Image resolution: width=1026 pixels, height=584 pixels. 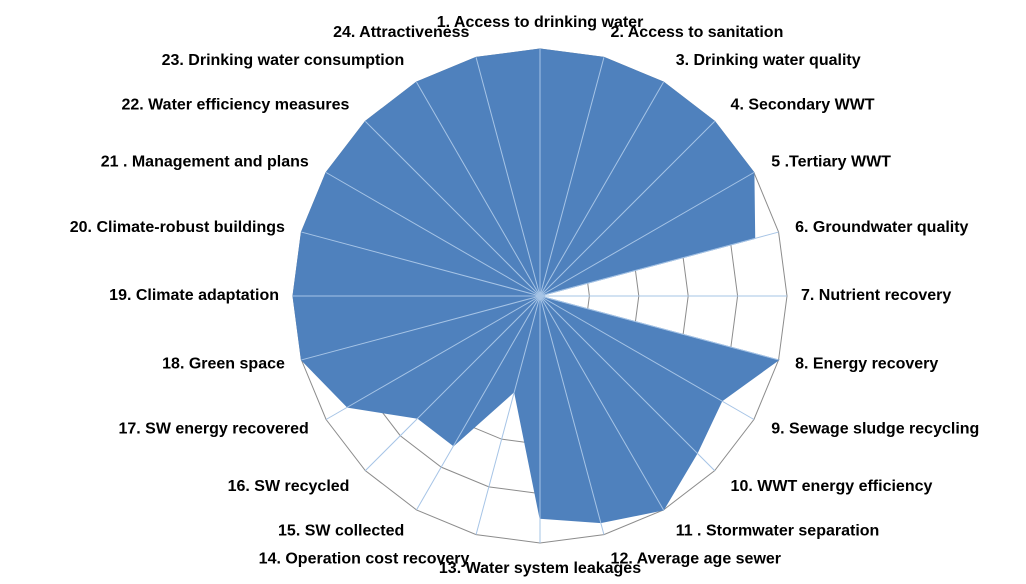 What do you see at coordinates (768, 60) in the screenshot?
I see `category-label: 3. Drinking water quality` at bounding box center [768, 60].